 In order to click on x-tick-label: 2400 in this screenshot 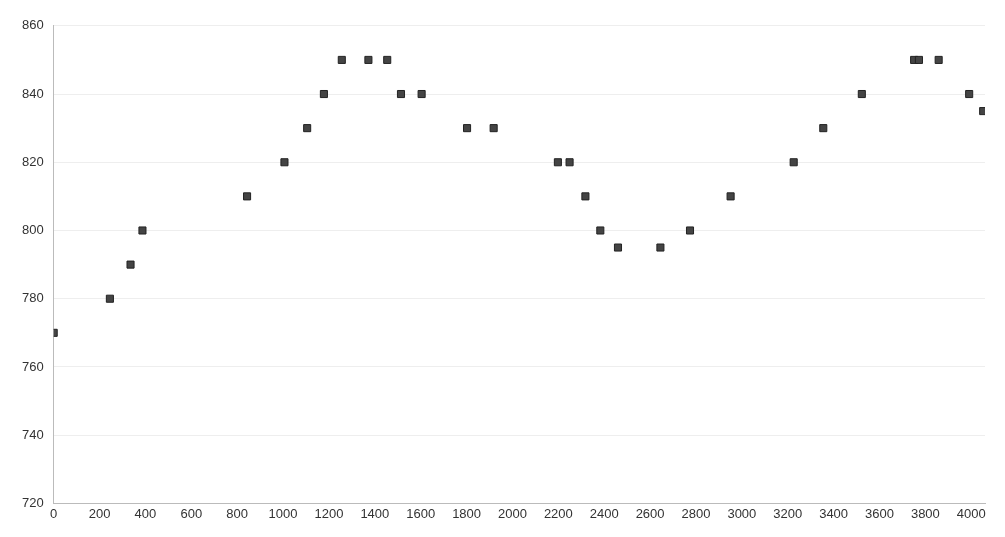, I will do `click(604, 513)`.